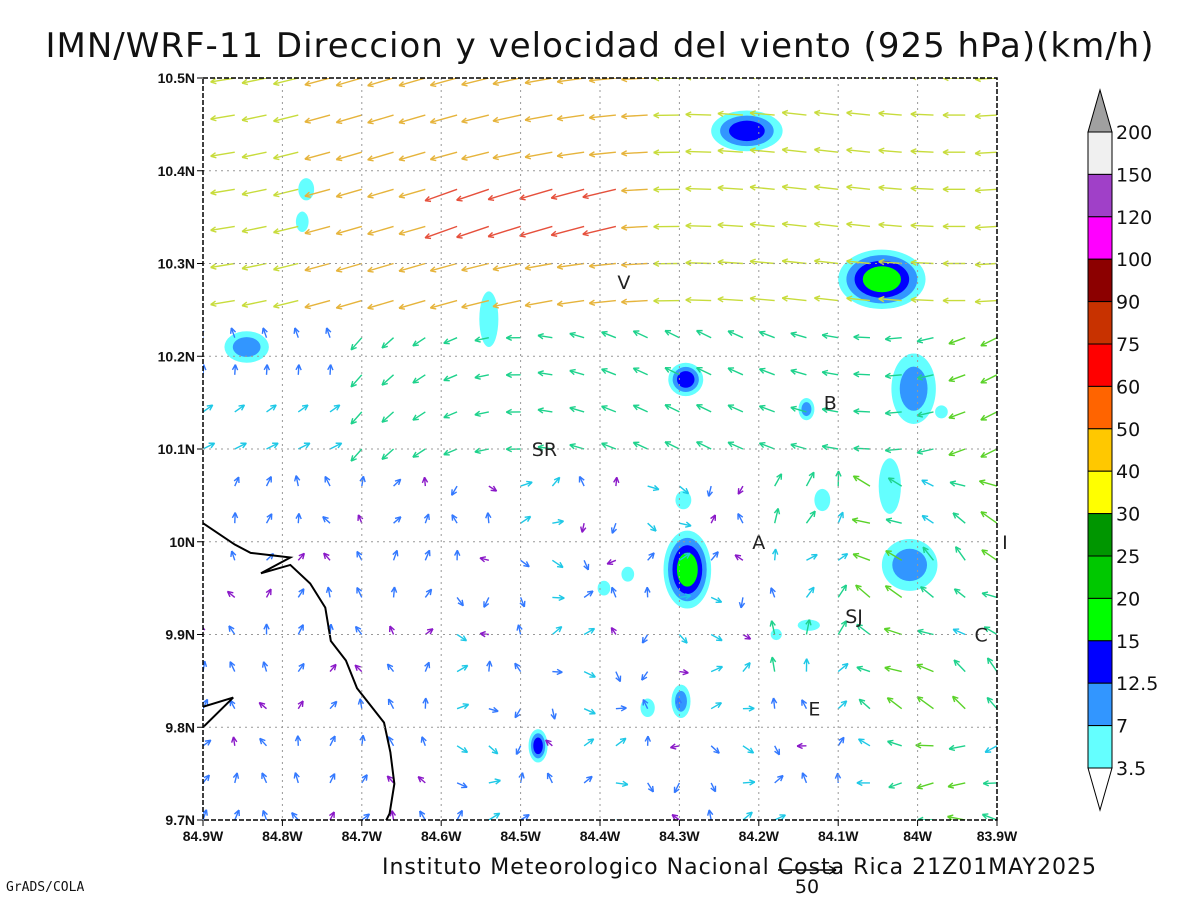  What do you see at coordinates (362, 836) in the screenshot?
I see `x-tick-label: 84.7W` at bounding box center [362, 836].